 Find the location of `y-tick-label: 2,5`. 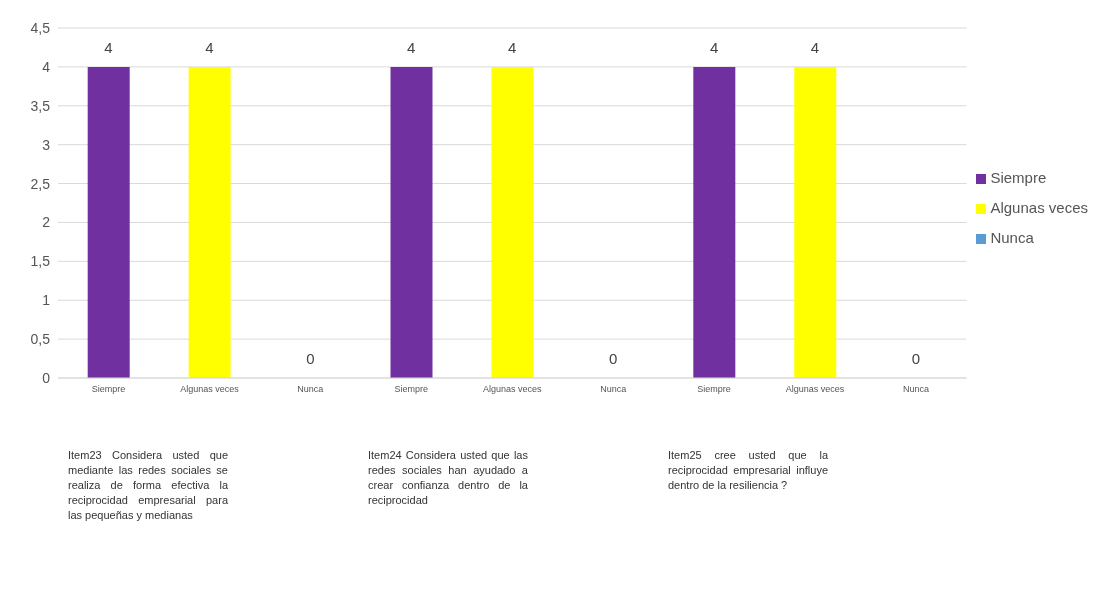

y-tick-label: 2,5 is located at coordinates (40, 183).